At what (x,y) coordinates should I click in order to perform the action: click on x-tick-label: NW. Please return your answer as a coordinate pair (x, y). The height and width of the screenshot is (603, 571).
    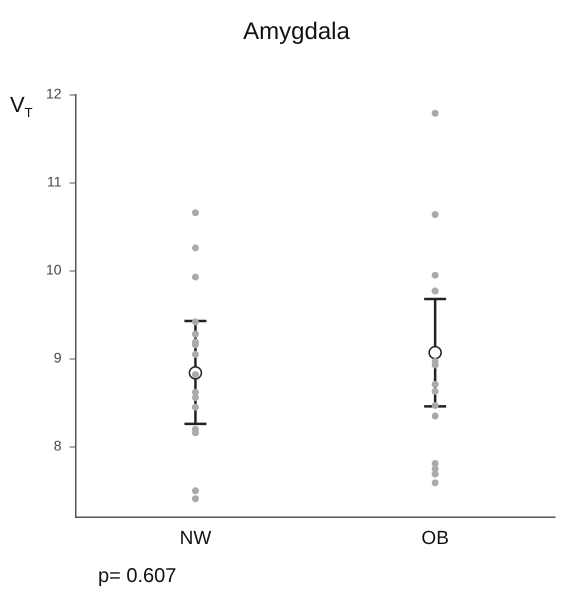
    Looking at the image, I should click on (196, 538).